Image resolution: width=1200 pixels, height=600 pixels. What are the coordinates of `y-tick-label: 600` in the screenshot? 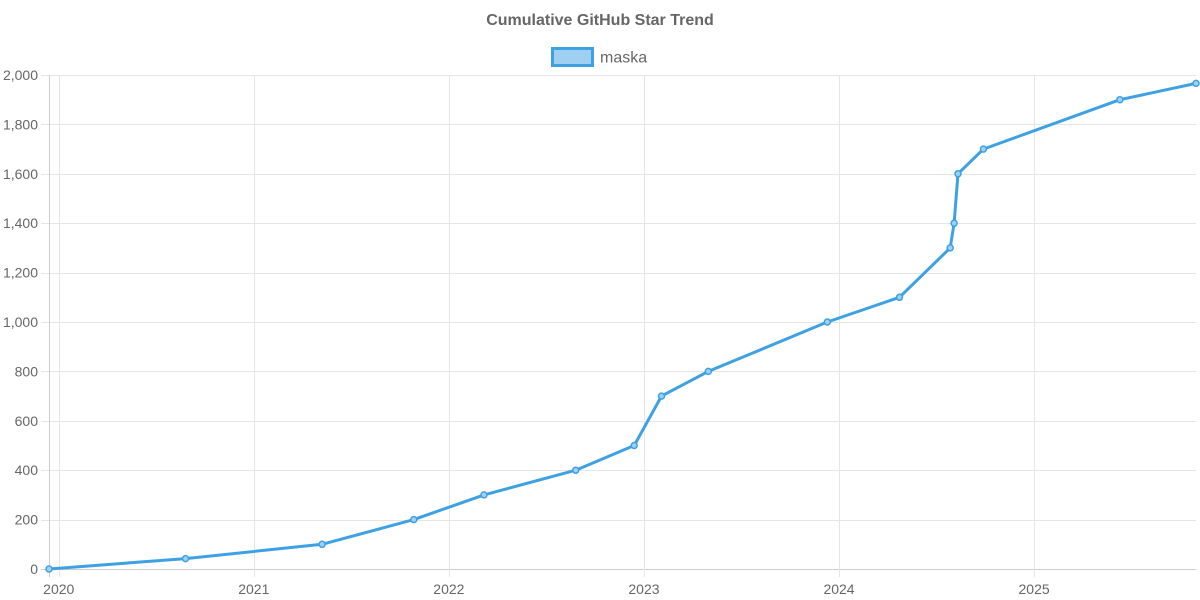 It's located at (27, 421).